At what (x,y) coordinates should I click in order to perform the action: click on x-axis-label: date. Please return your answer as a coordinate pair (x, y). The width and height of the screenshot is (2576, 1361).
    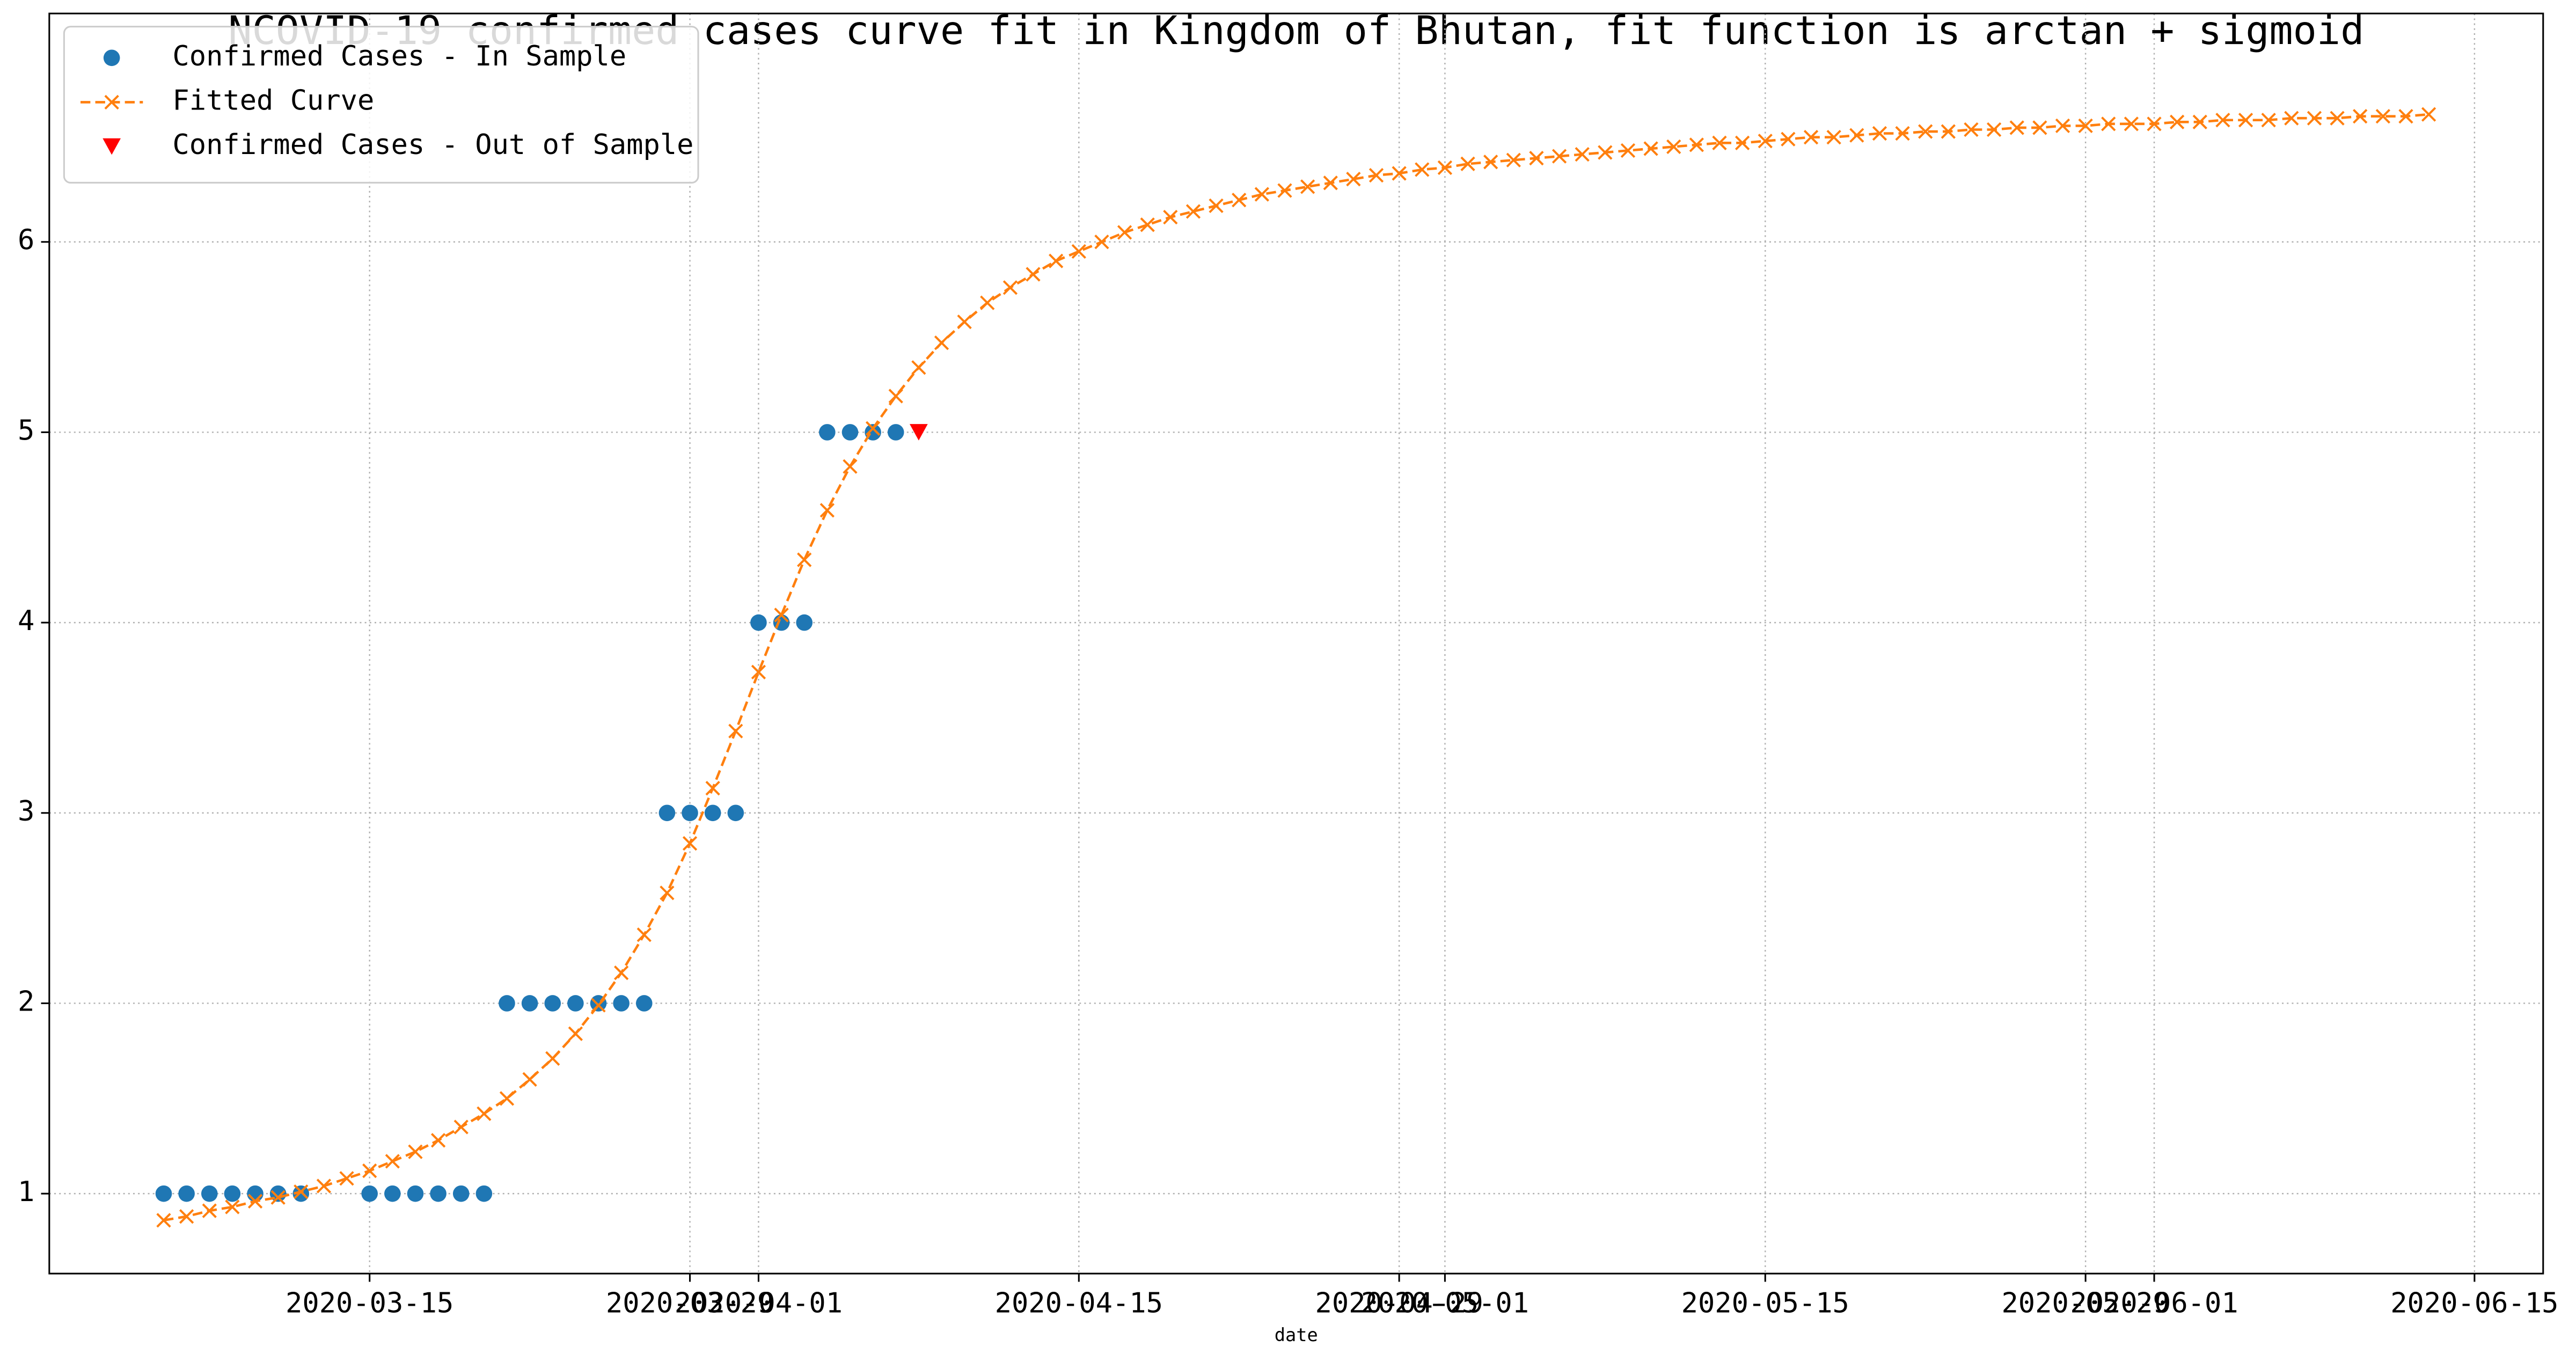
    Looking at the image, I should click on (1296, 1335).